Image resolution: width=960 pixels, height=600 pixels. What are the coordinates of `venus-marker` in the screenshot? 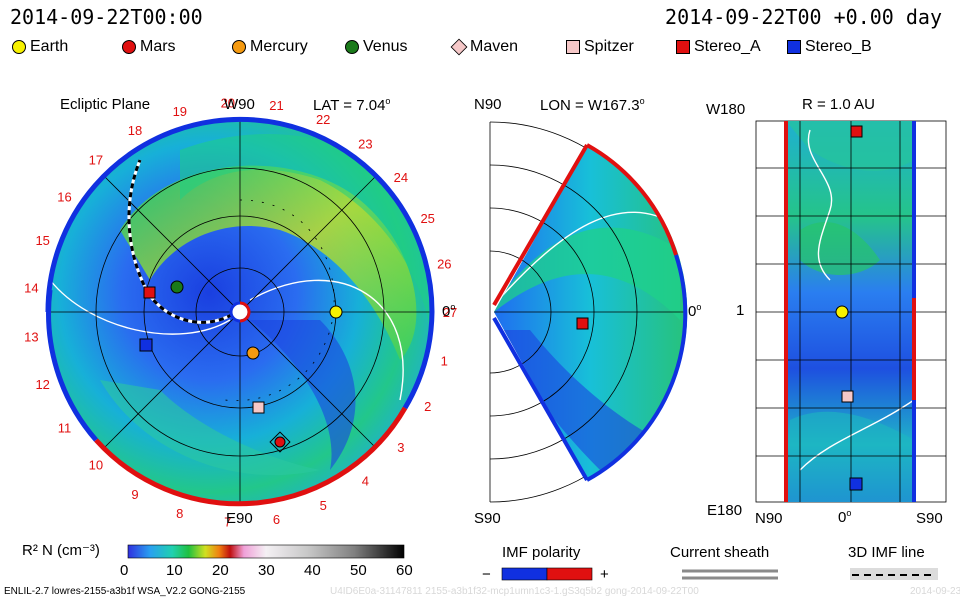 It's located at (177, 287).